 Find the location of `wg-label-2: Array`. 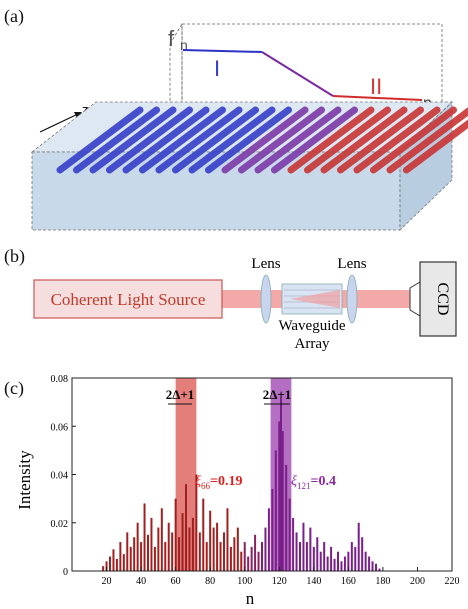

wg-label-2: Array is located at coordinates (312, 344).